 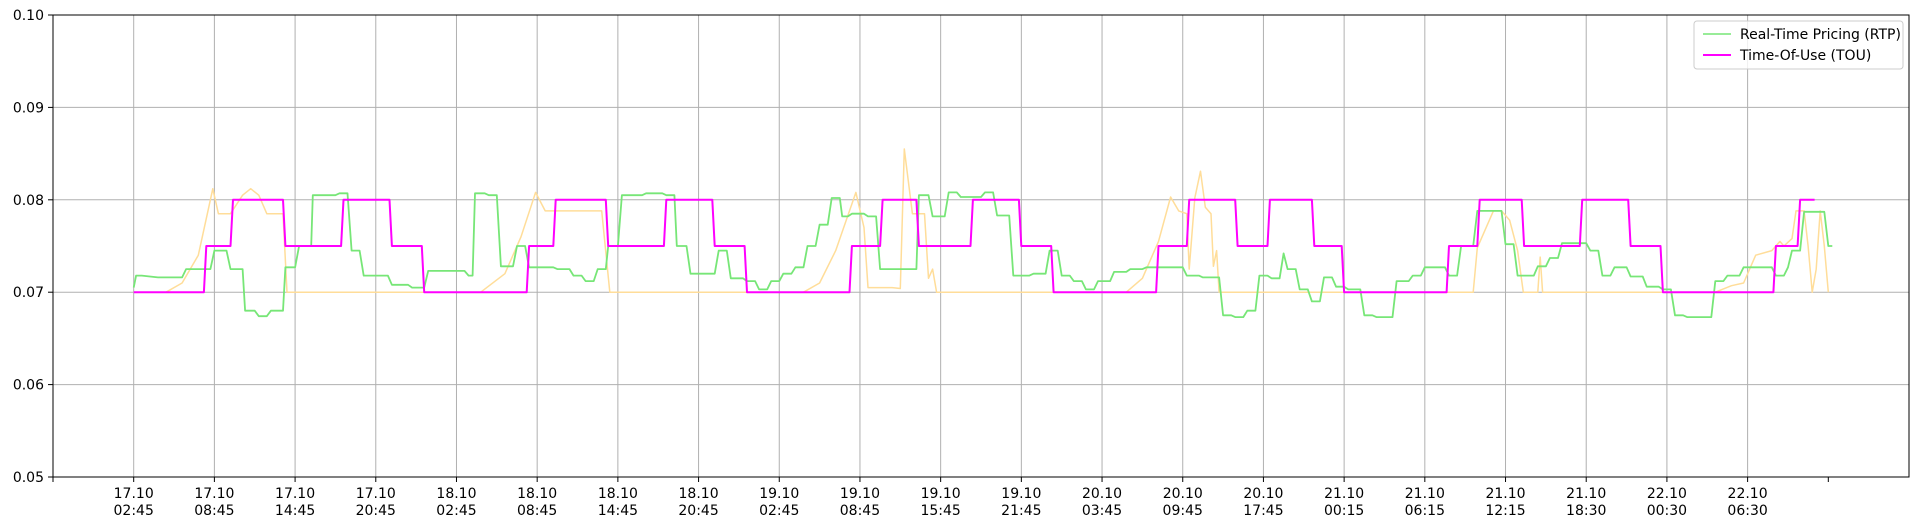 What do you see at coordinates (1344, 511) in the screenshot?
I see `x-tick-label-time: 00:15` at bounding box center [1344, 511].